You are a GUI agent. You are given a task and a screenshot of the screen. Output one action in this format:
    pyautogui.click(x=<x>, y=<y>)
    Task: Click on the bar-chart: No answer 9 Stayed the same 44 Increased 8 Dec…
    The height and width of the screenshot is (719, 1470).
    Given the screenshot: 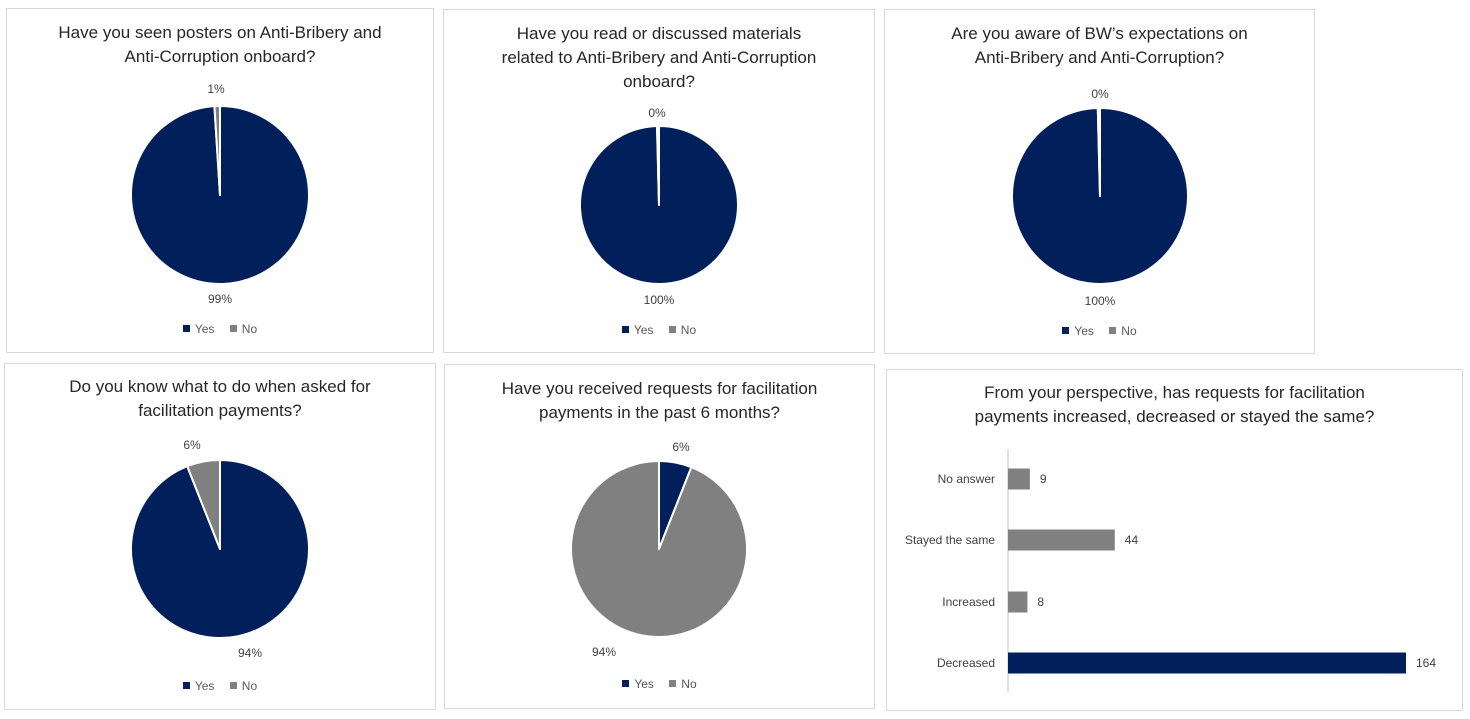 What is the action you would take?
    pyautogui.click(x=1170, y=570)
    